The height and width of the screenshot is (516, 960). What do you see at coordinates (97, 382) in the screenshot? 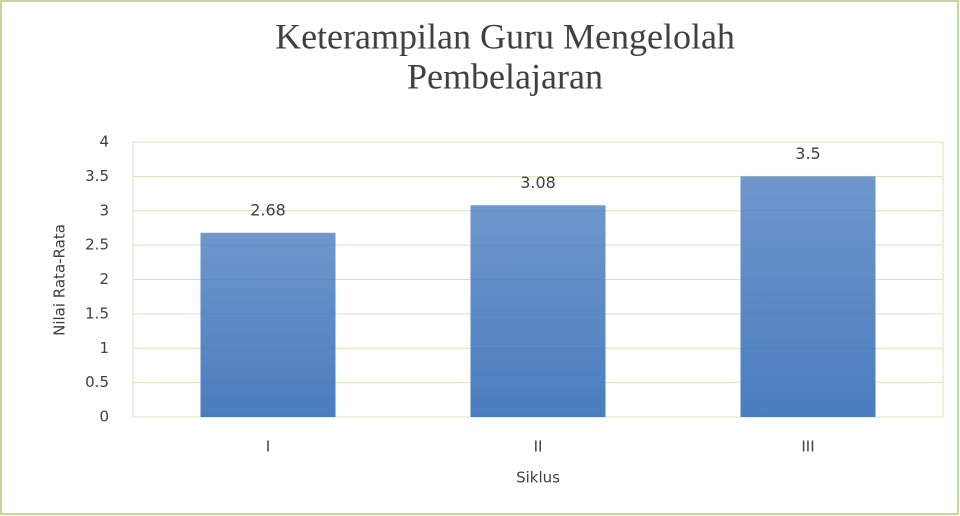
I see `y-tick-label: 0.5` at bounding box center [97, 382].